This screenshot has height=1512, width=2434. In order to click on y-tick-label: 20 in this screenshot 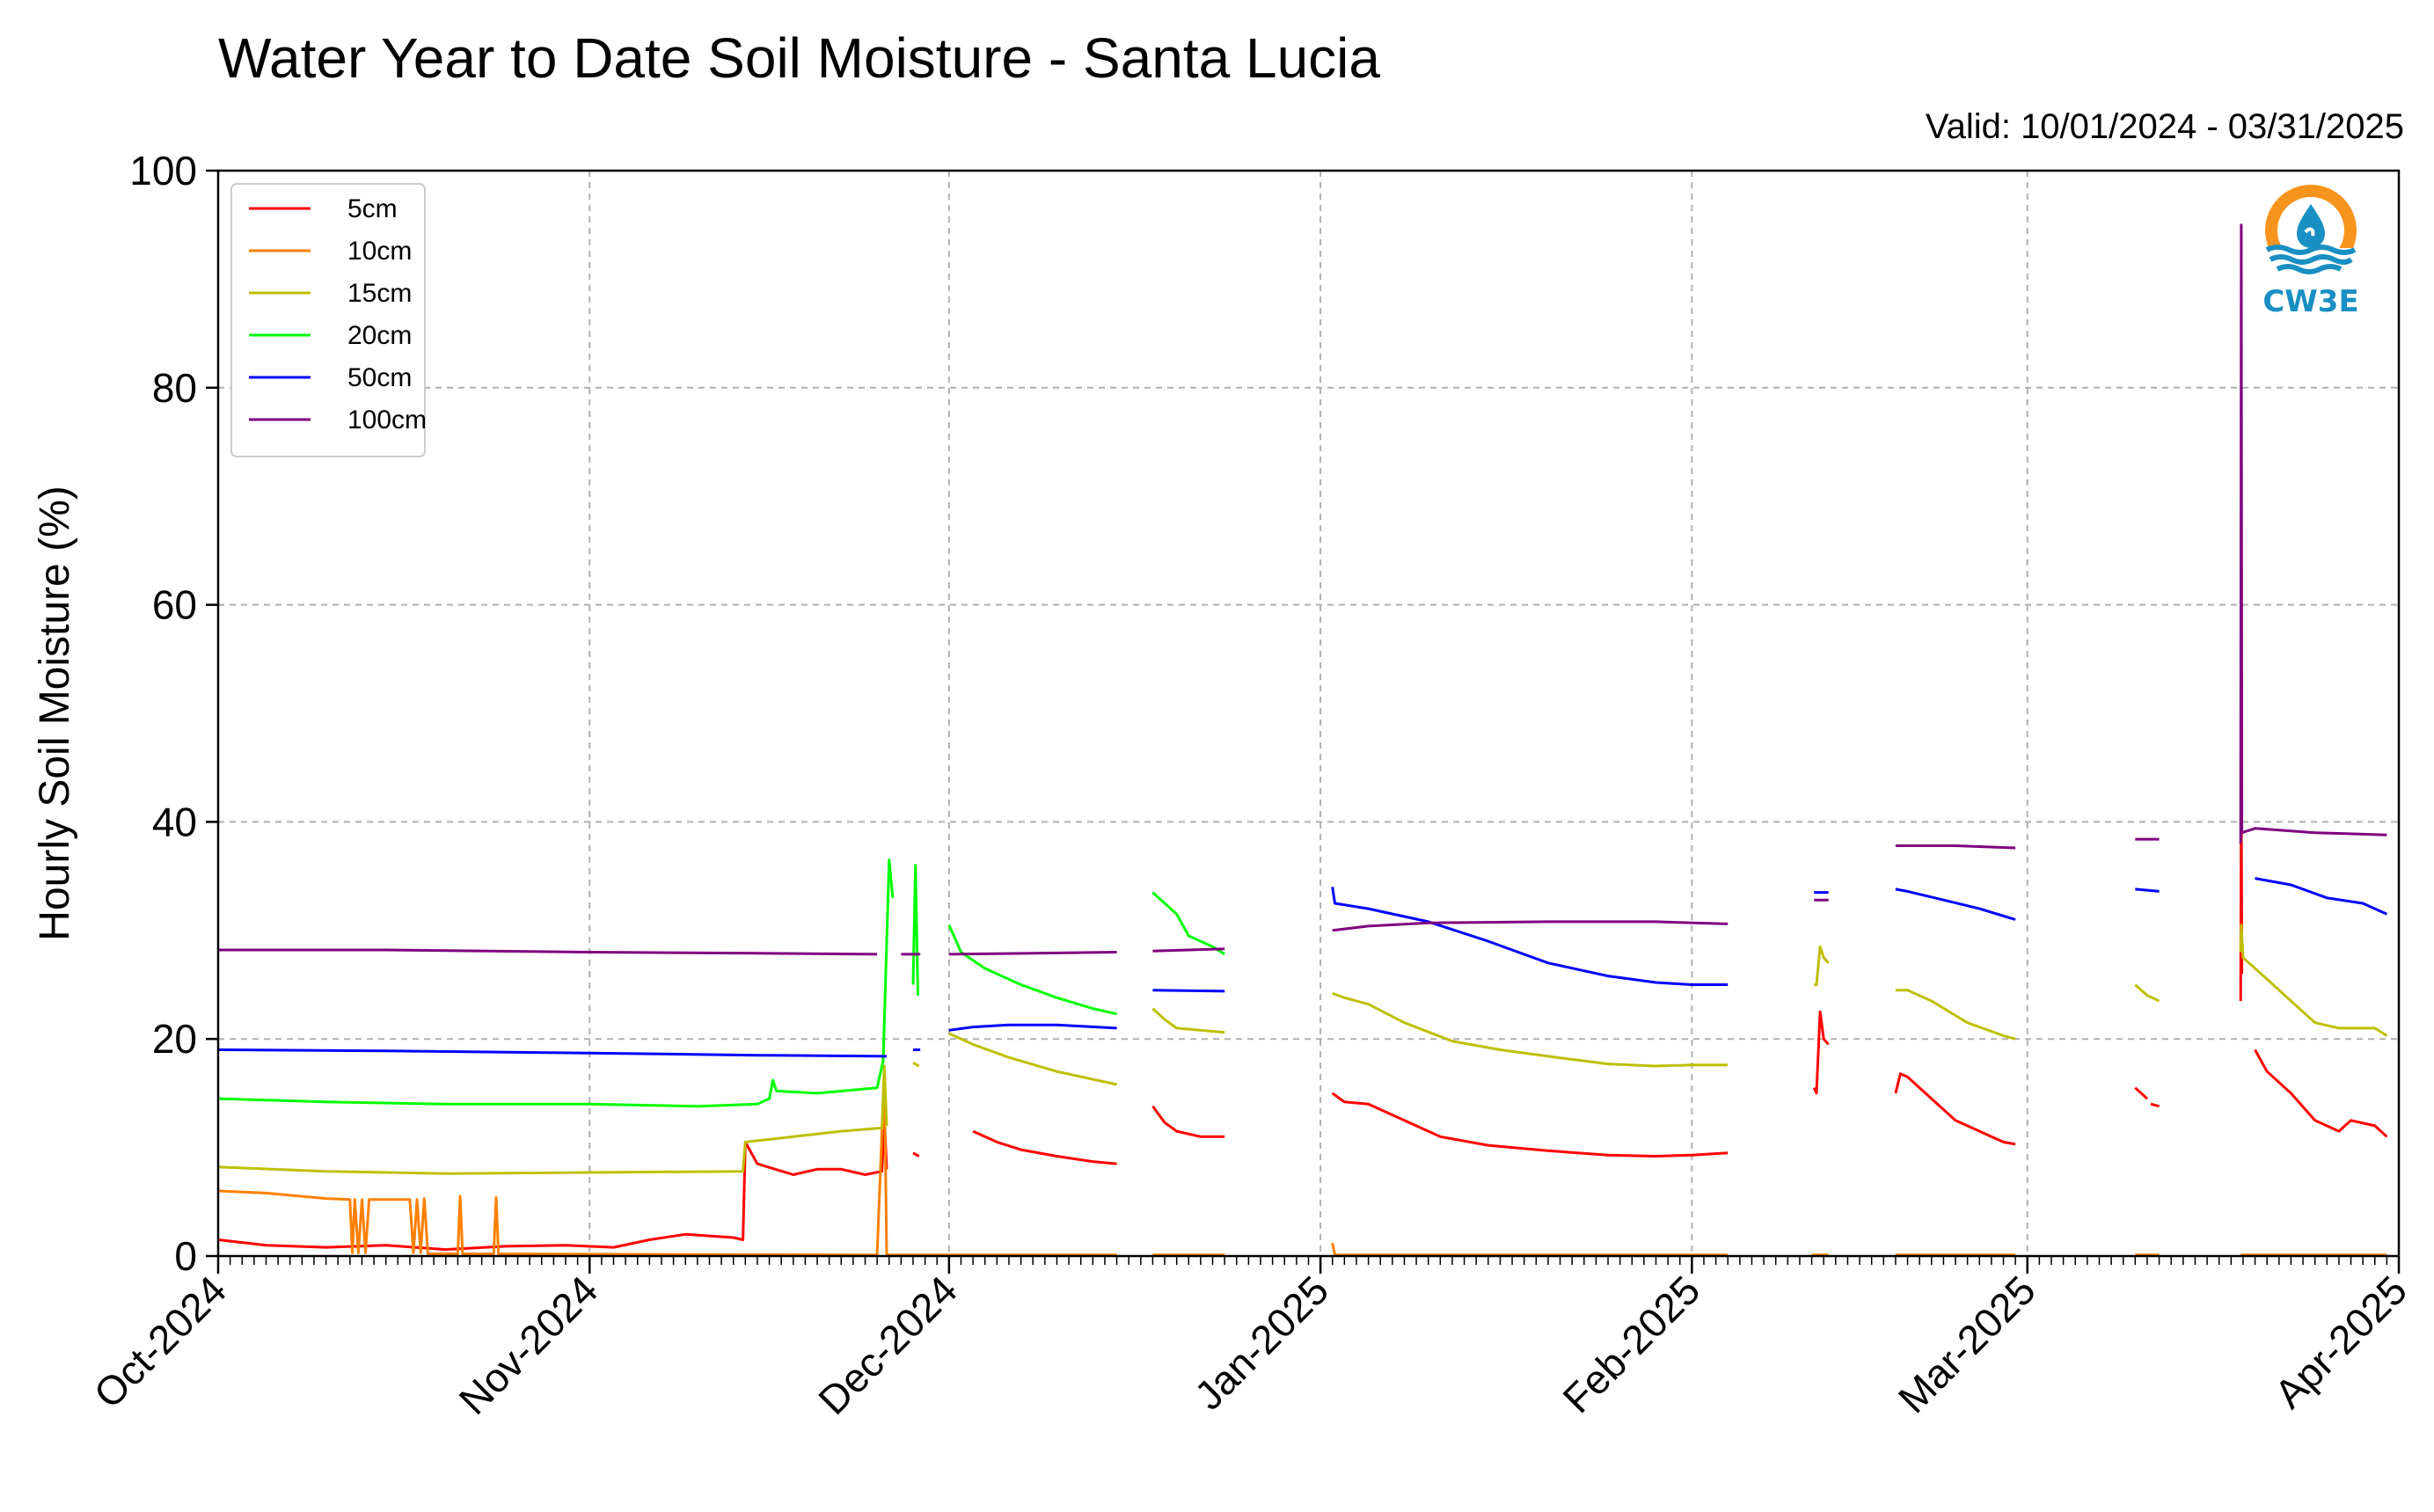, I will do `click(174, 1039)`.